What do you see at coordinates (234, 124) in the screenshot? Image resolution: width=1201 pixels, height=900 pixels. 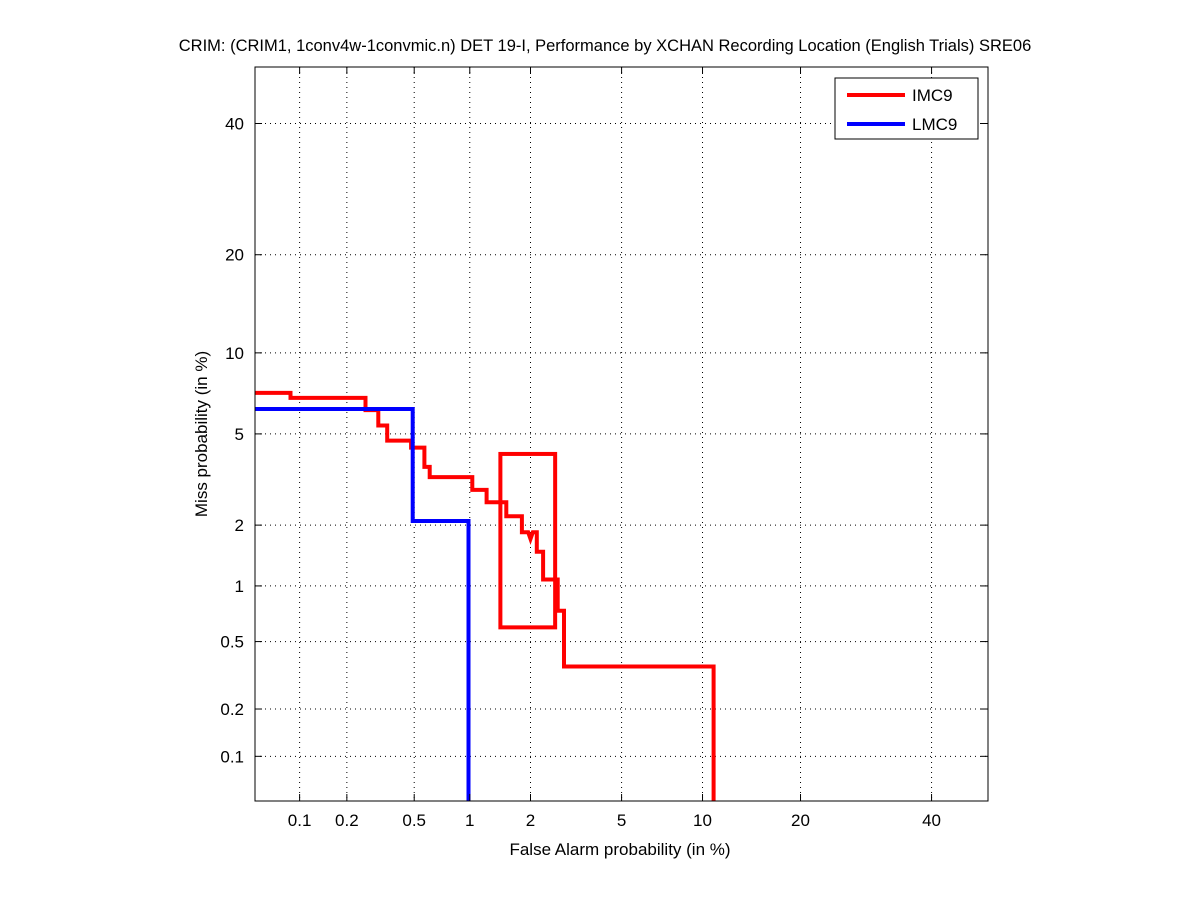 I see `y-tick-label: 40` at bounding box center [234, 124].